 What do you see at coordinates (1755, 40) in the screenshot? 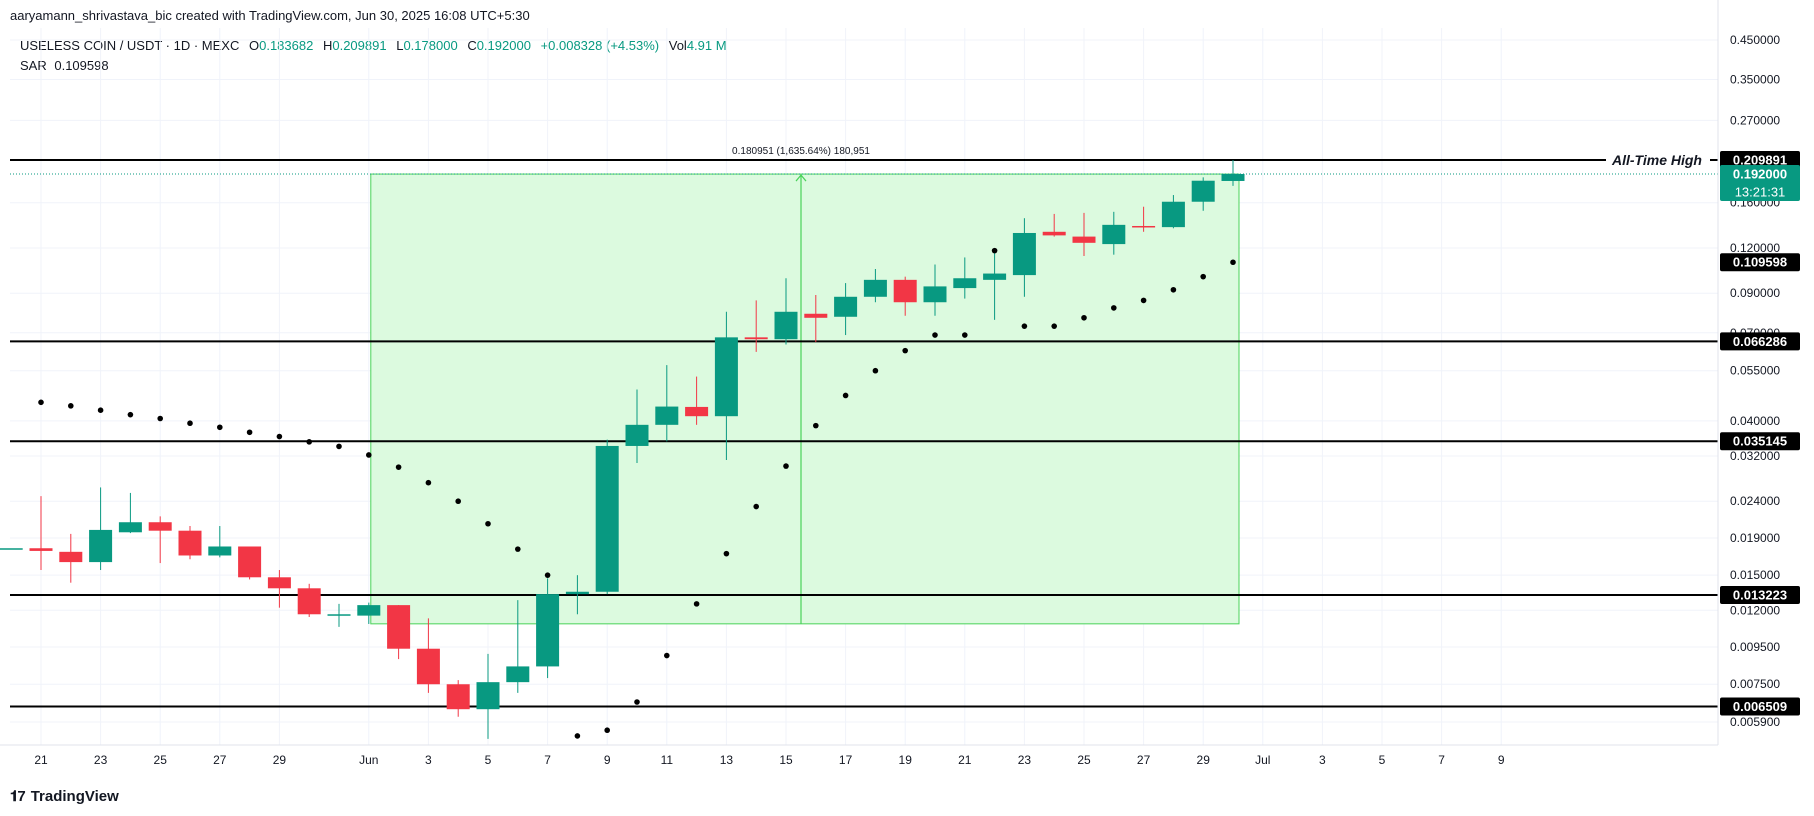
I see `price-tick-label: 0.450000` at bounding box center [1755, 40].